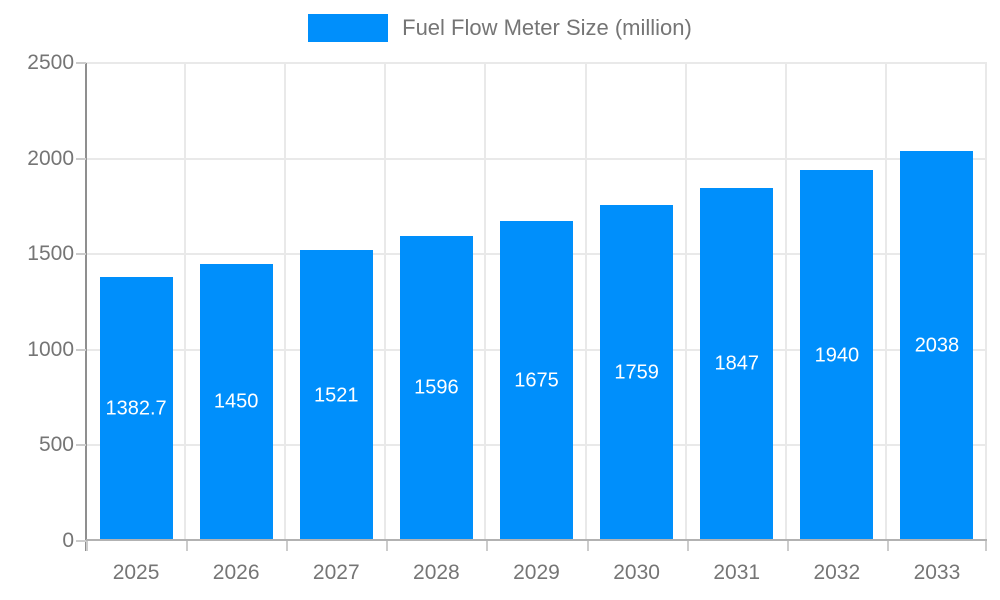 This screenshot has height=600, width=1000. I want to click on bar: 1940, so click(837, 355).